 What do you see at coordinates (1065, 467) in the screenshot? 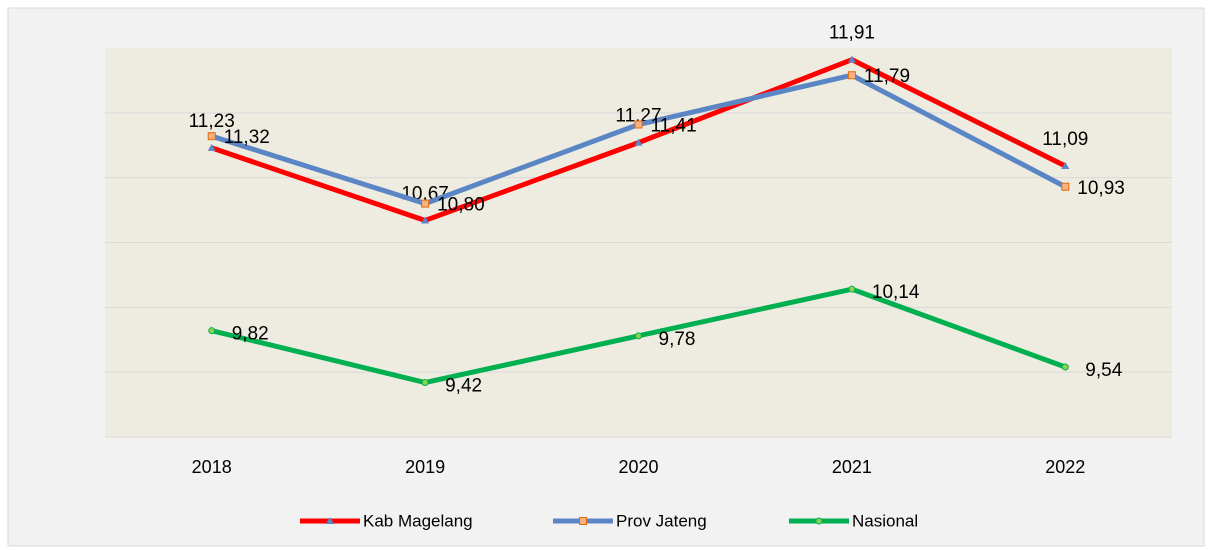
I see `x-tick-label: 2022` at bounding box center [1065, 467].